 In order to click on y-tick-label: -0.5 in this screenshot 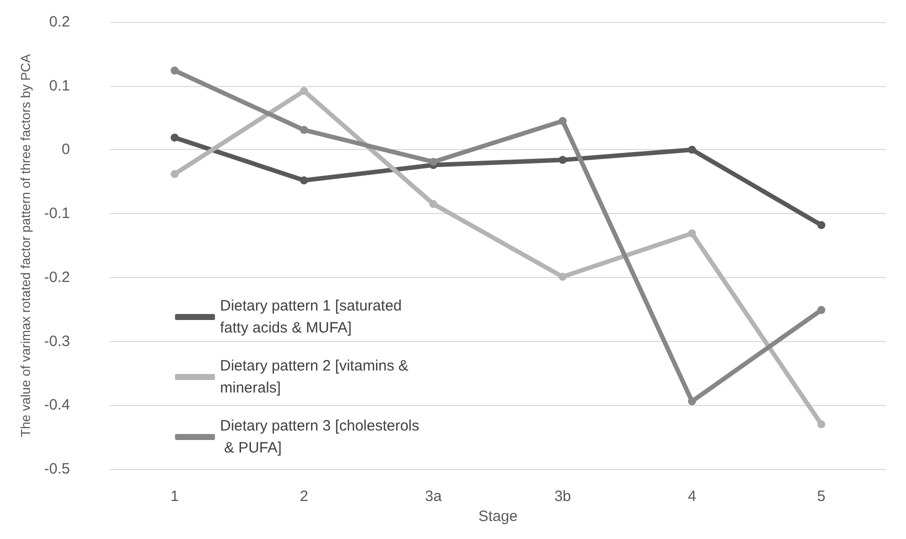, I will do `click(57, 469)`.